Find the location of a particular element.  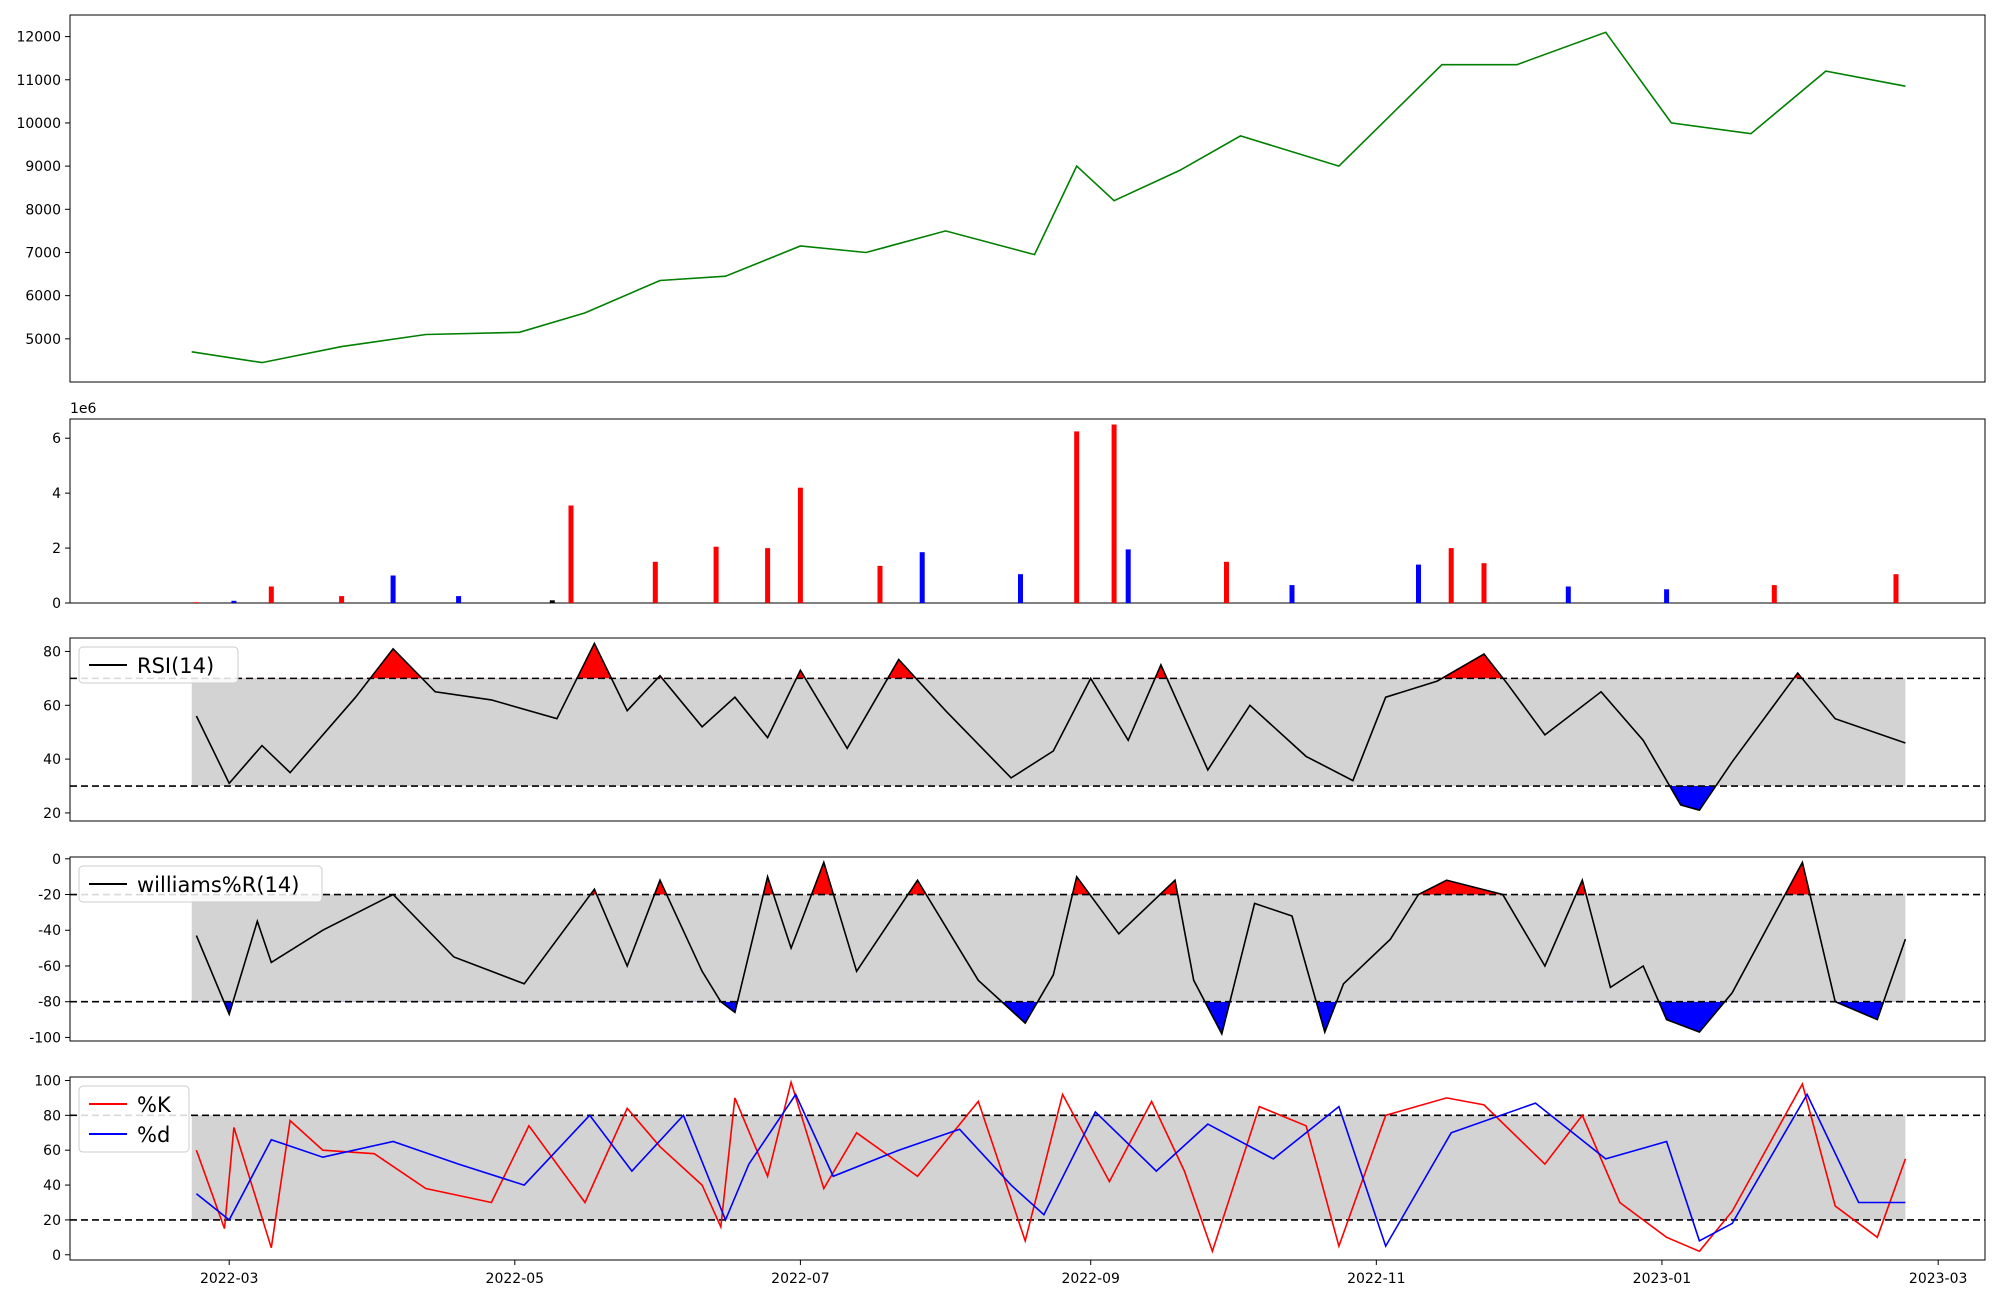

y-tick-label: 10000 is located at coordinates (38, 124).